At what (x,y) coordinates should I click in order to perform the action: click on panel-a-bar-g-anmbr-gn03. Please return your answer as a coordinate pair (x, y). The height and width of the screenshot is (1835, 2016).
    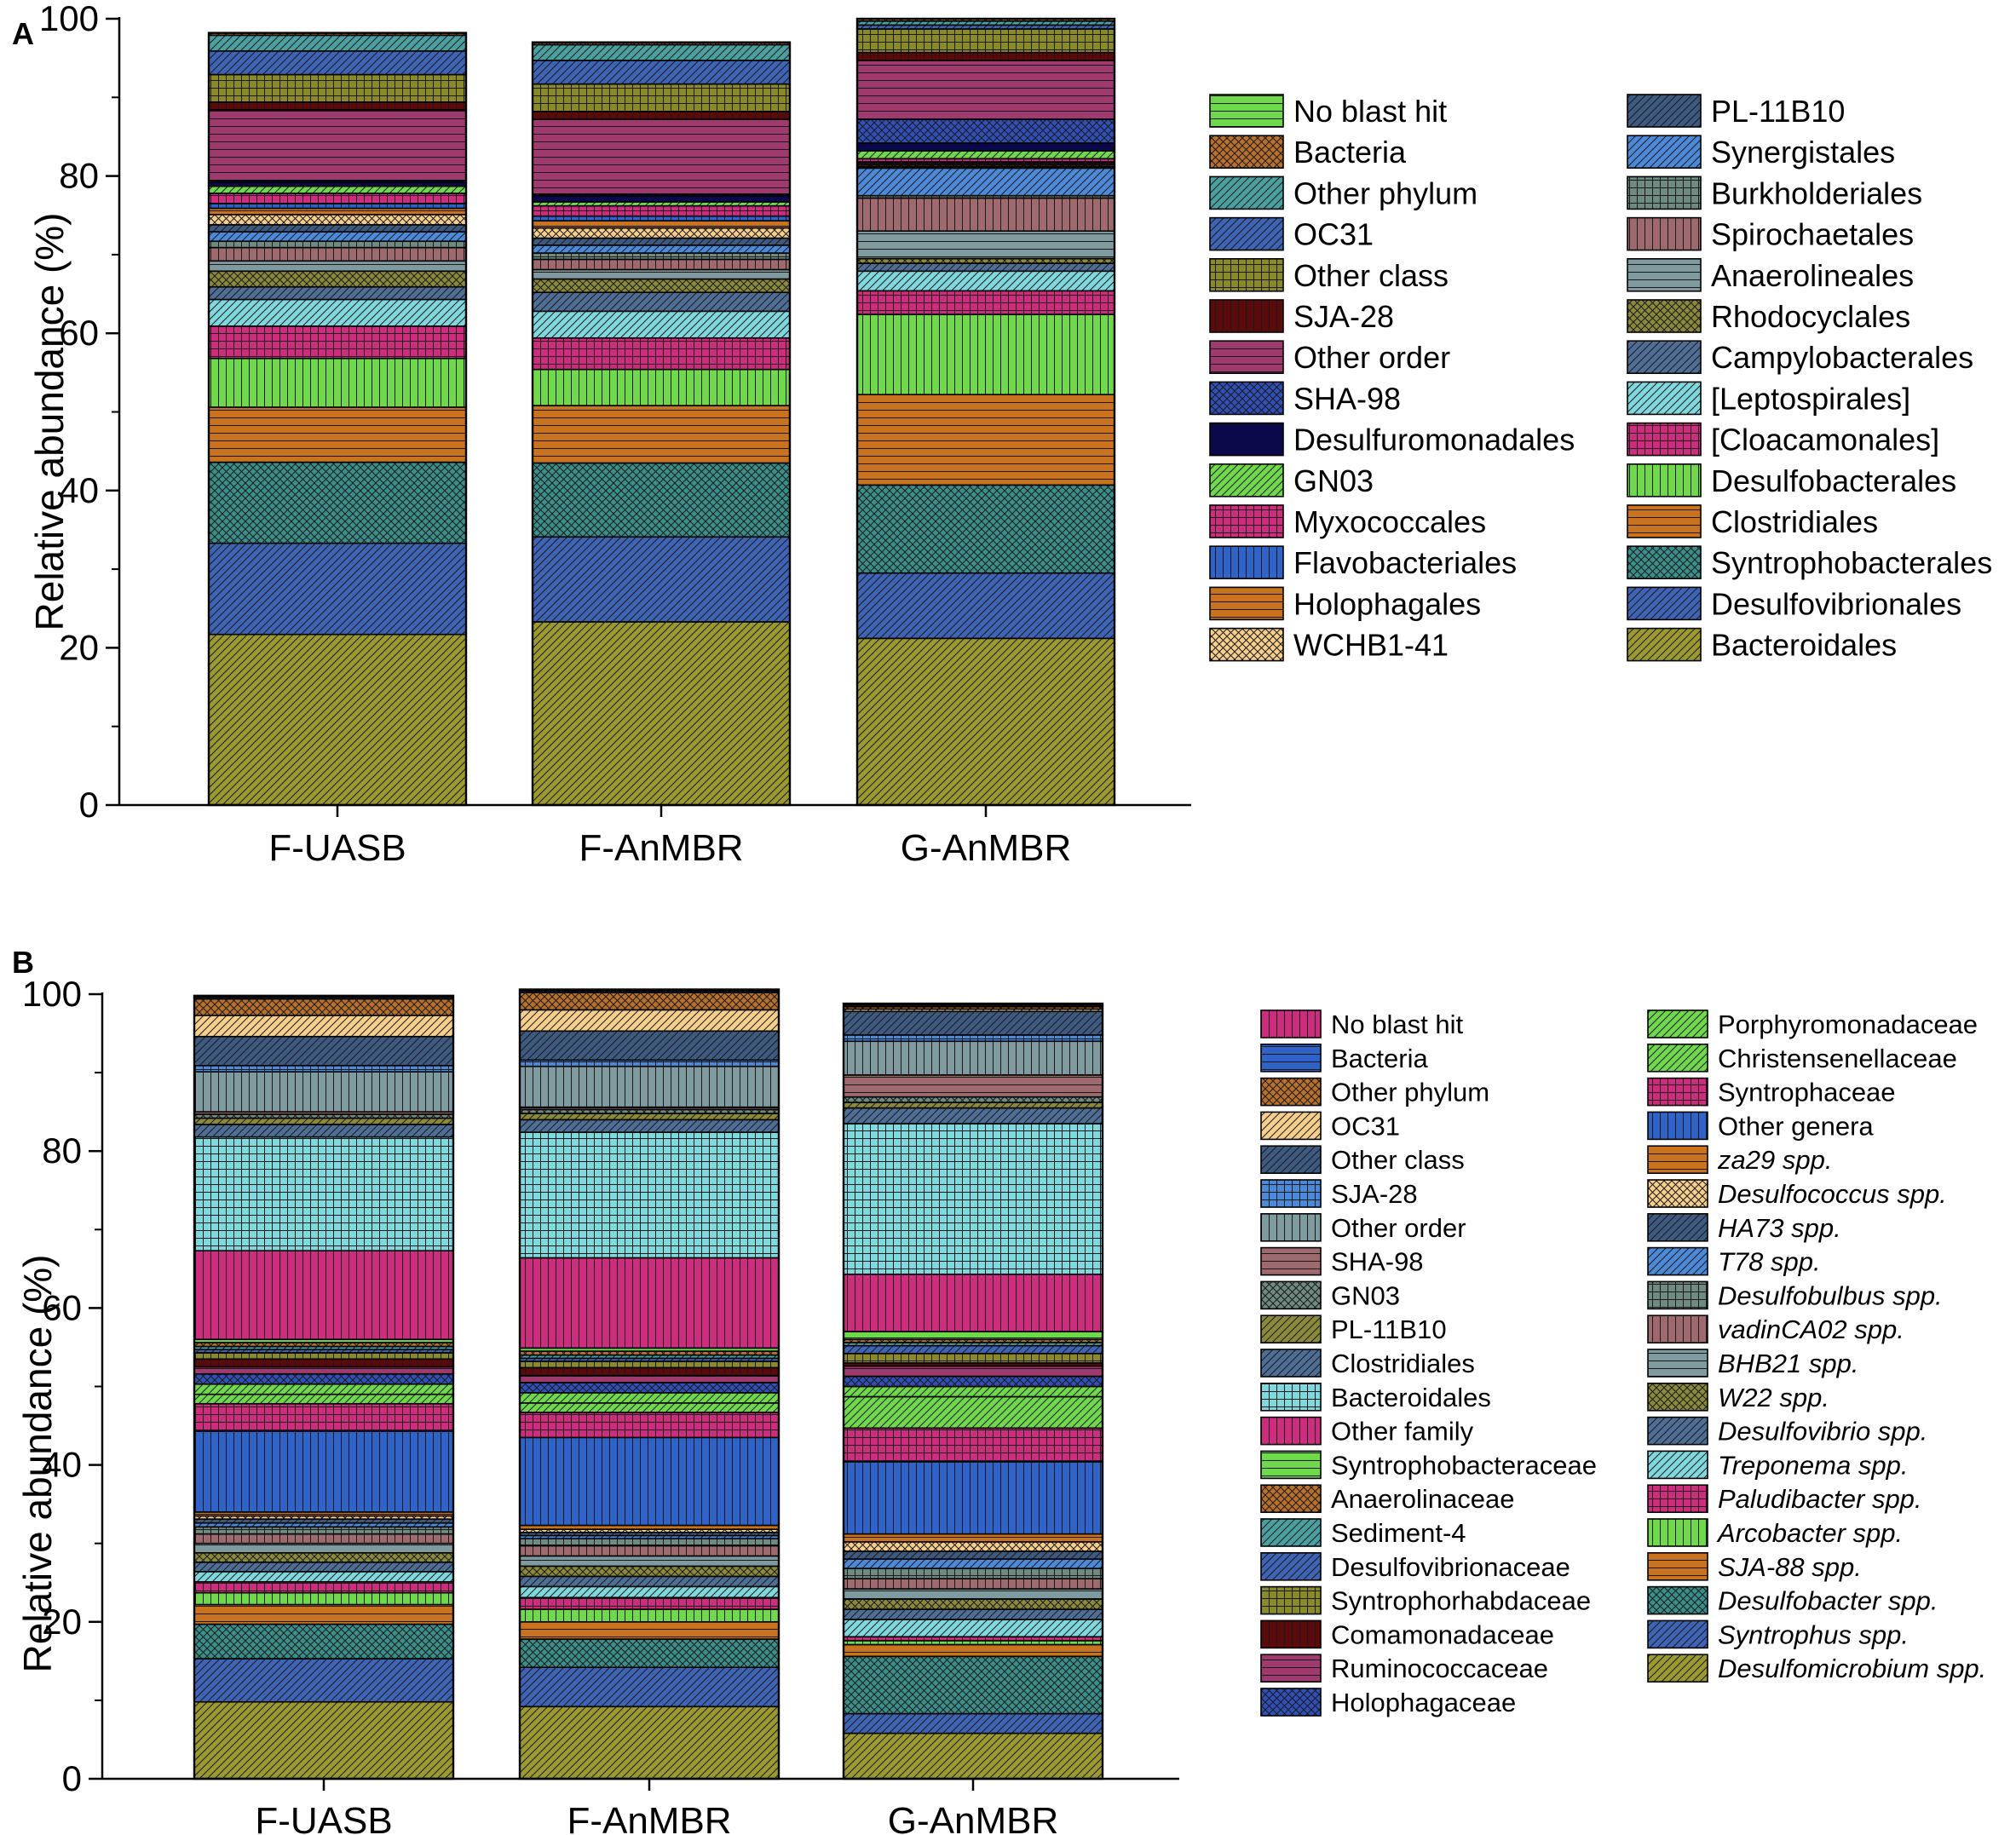
    Looking at the image, I should click on (985, 155).